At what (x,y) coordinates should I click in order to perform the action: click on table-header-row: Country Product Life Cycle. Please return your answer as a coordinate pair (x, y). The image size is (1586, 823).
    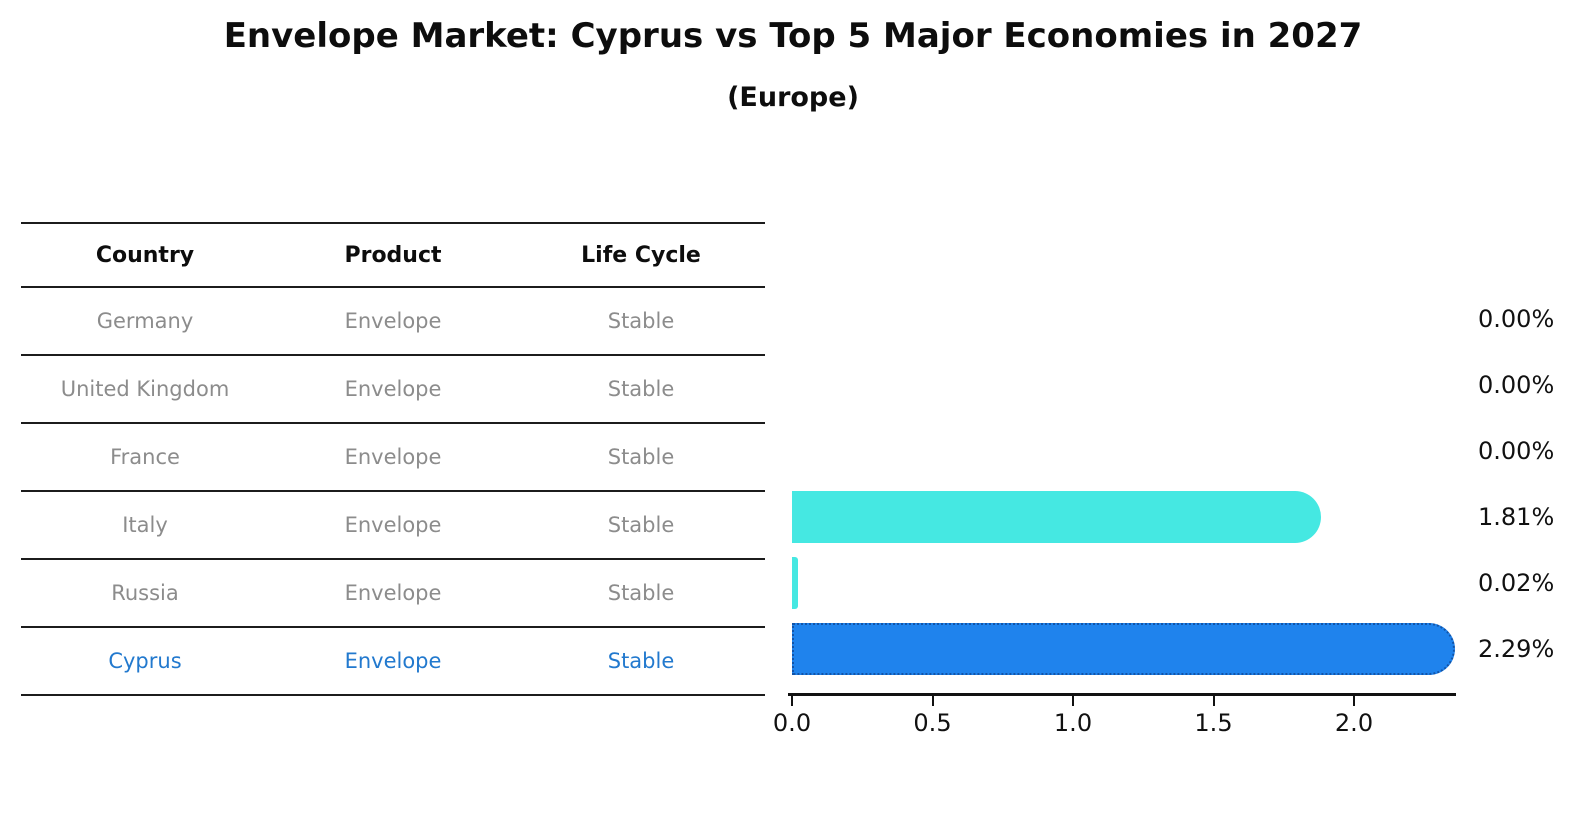
    Looking at the image, I should click on (393, 256).